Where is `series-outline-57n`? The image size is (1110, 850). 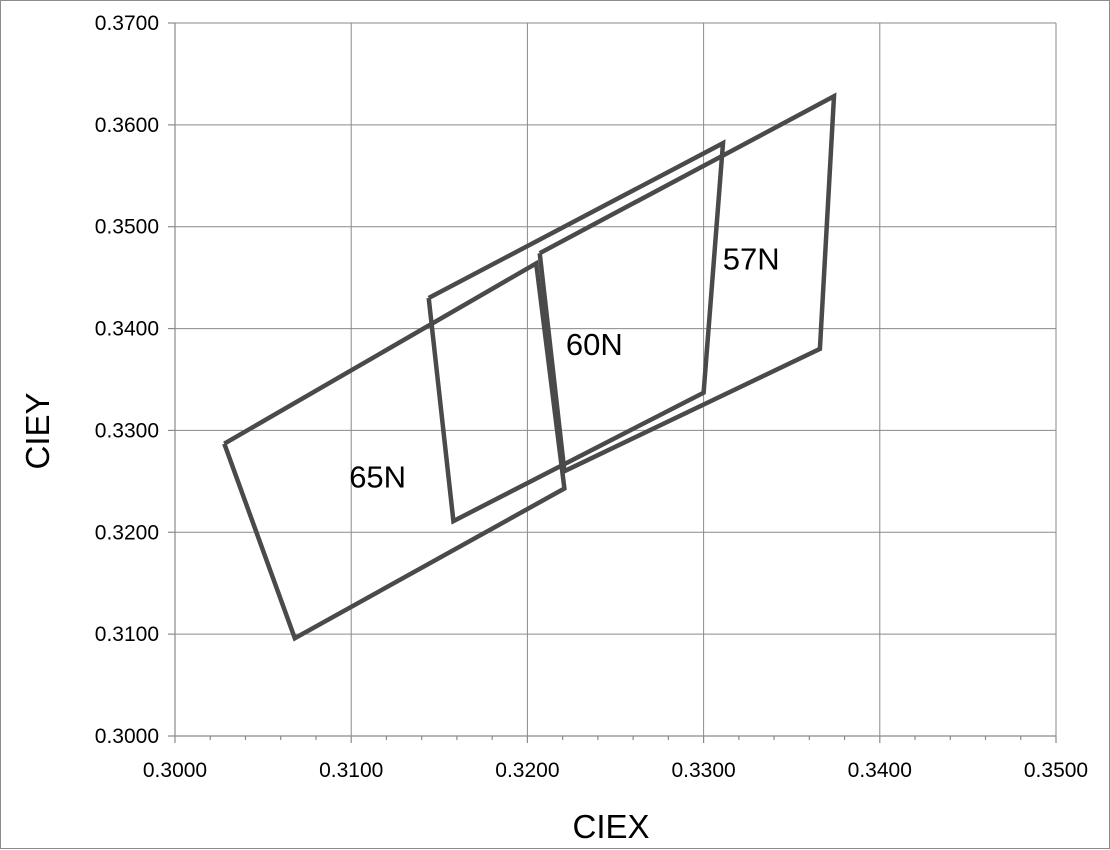 series-outline-57n is located at coordinates (687, 283).